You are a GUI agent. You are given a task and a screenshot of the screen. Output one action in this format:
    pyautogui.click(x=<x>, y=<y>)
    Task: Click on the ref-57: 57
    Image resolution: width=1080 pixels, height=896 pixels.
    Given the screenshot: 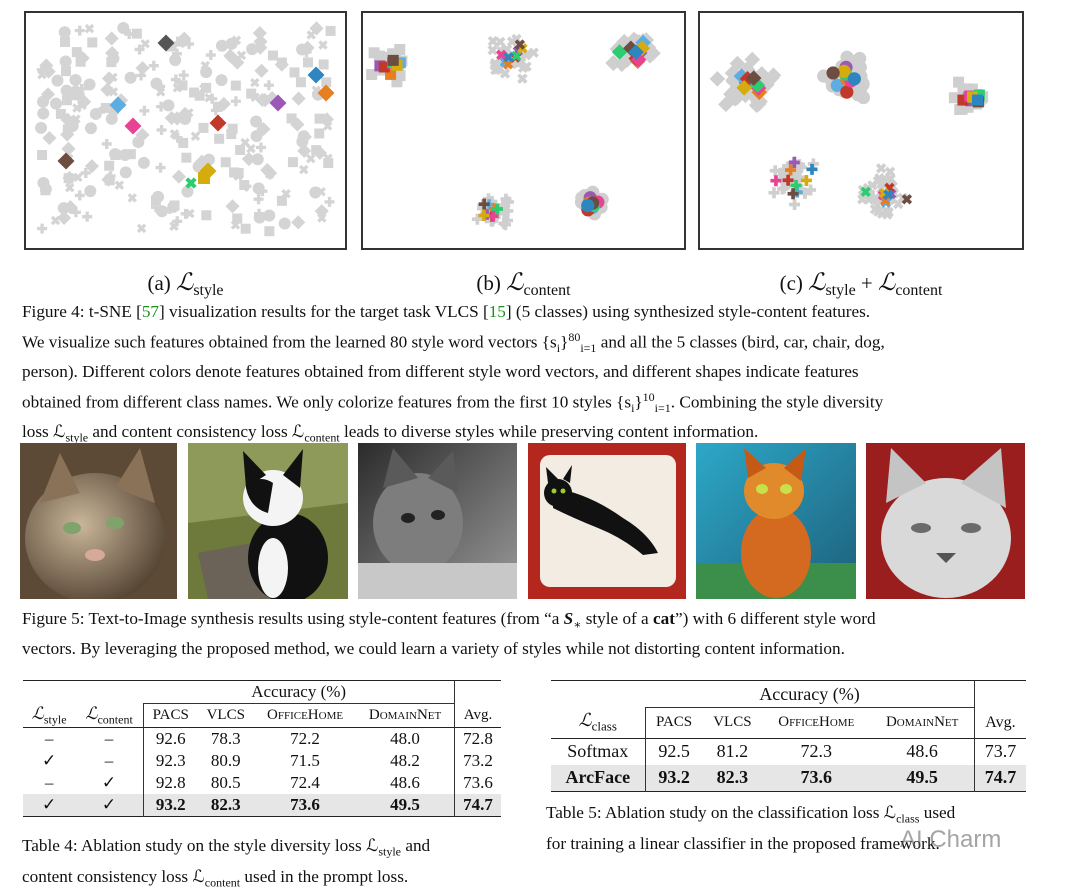 What is the action you would take?
    pyautogui.click(x=150, y=311)
    